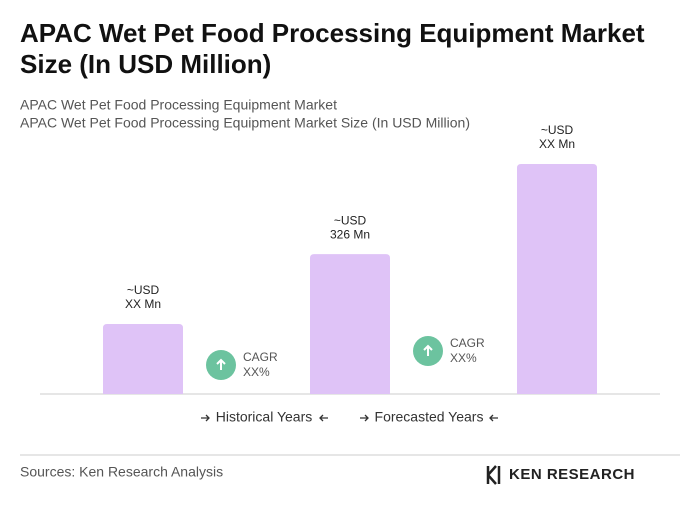 The image size is (700, 520). I want to click on logo: KEN RESEARCH, so click(560, 475).